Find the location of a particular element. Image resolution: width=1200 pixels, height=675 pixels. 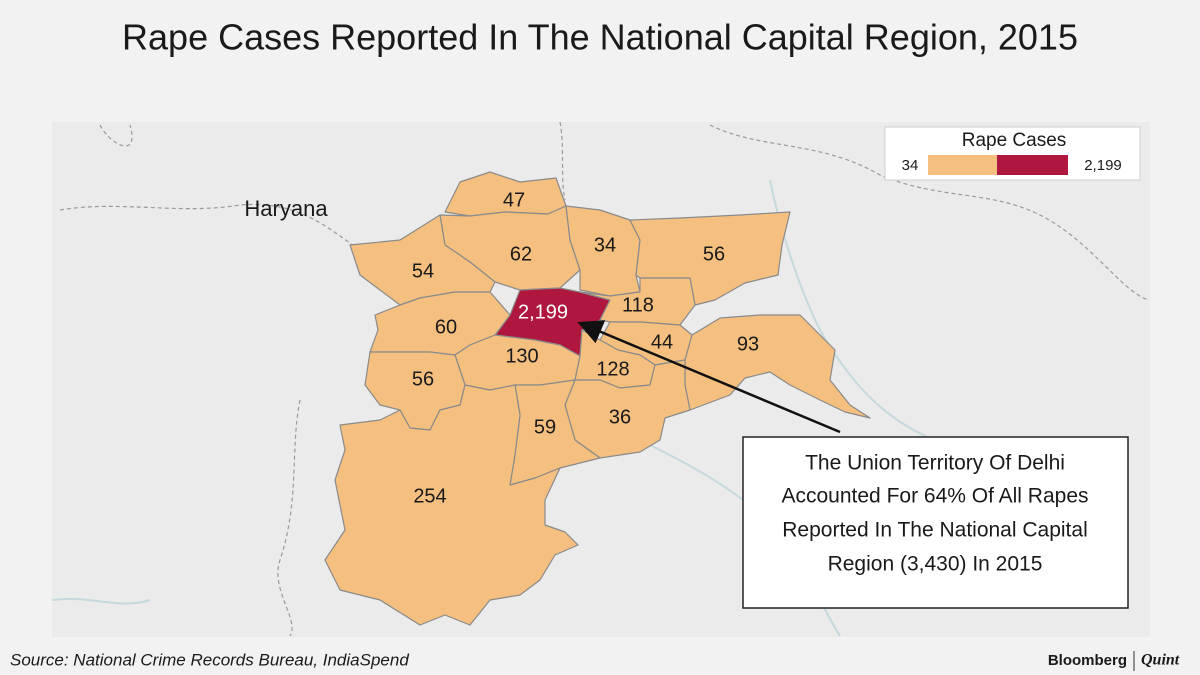

legend-min-label: 34 is located at coordinates (910, 165).